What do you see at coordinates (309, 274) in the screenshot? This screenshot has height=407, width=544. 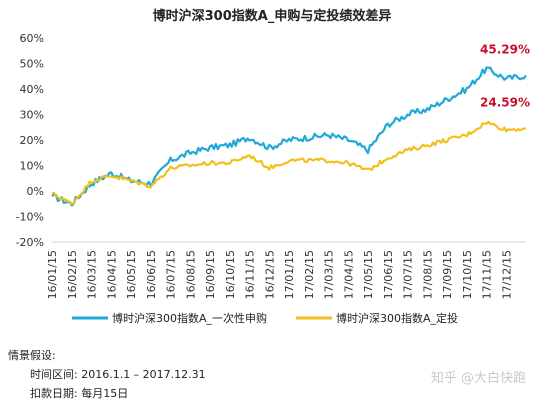 I see `x-tick-label: 17/02/15` at bounding box center [309, 274].